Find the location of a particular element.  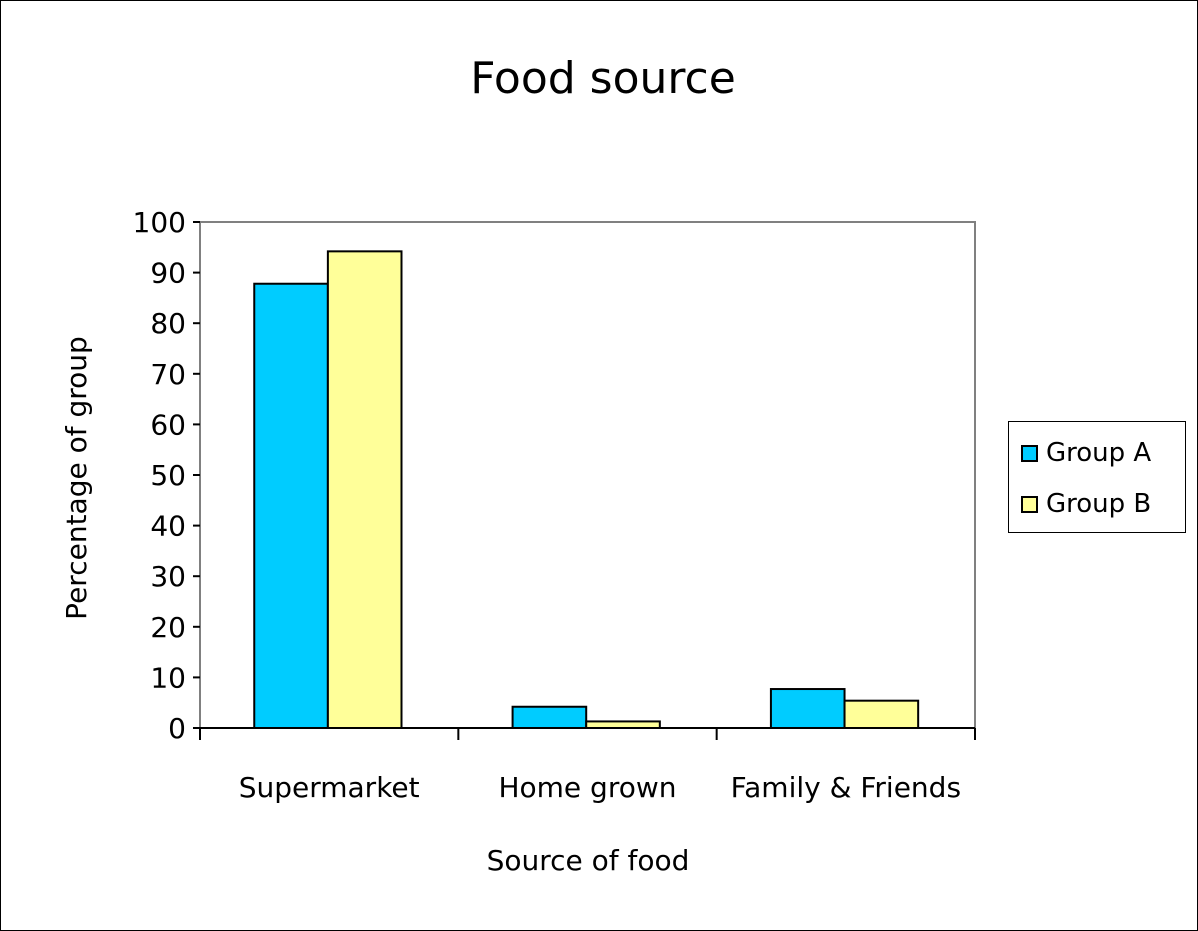

legend-item-group-b: Group B is located at coordinates (1086, 504).